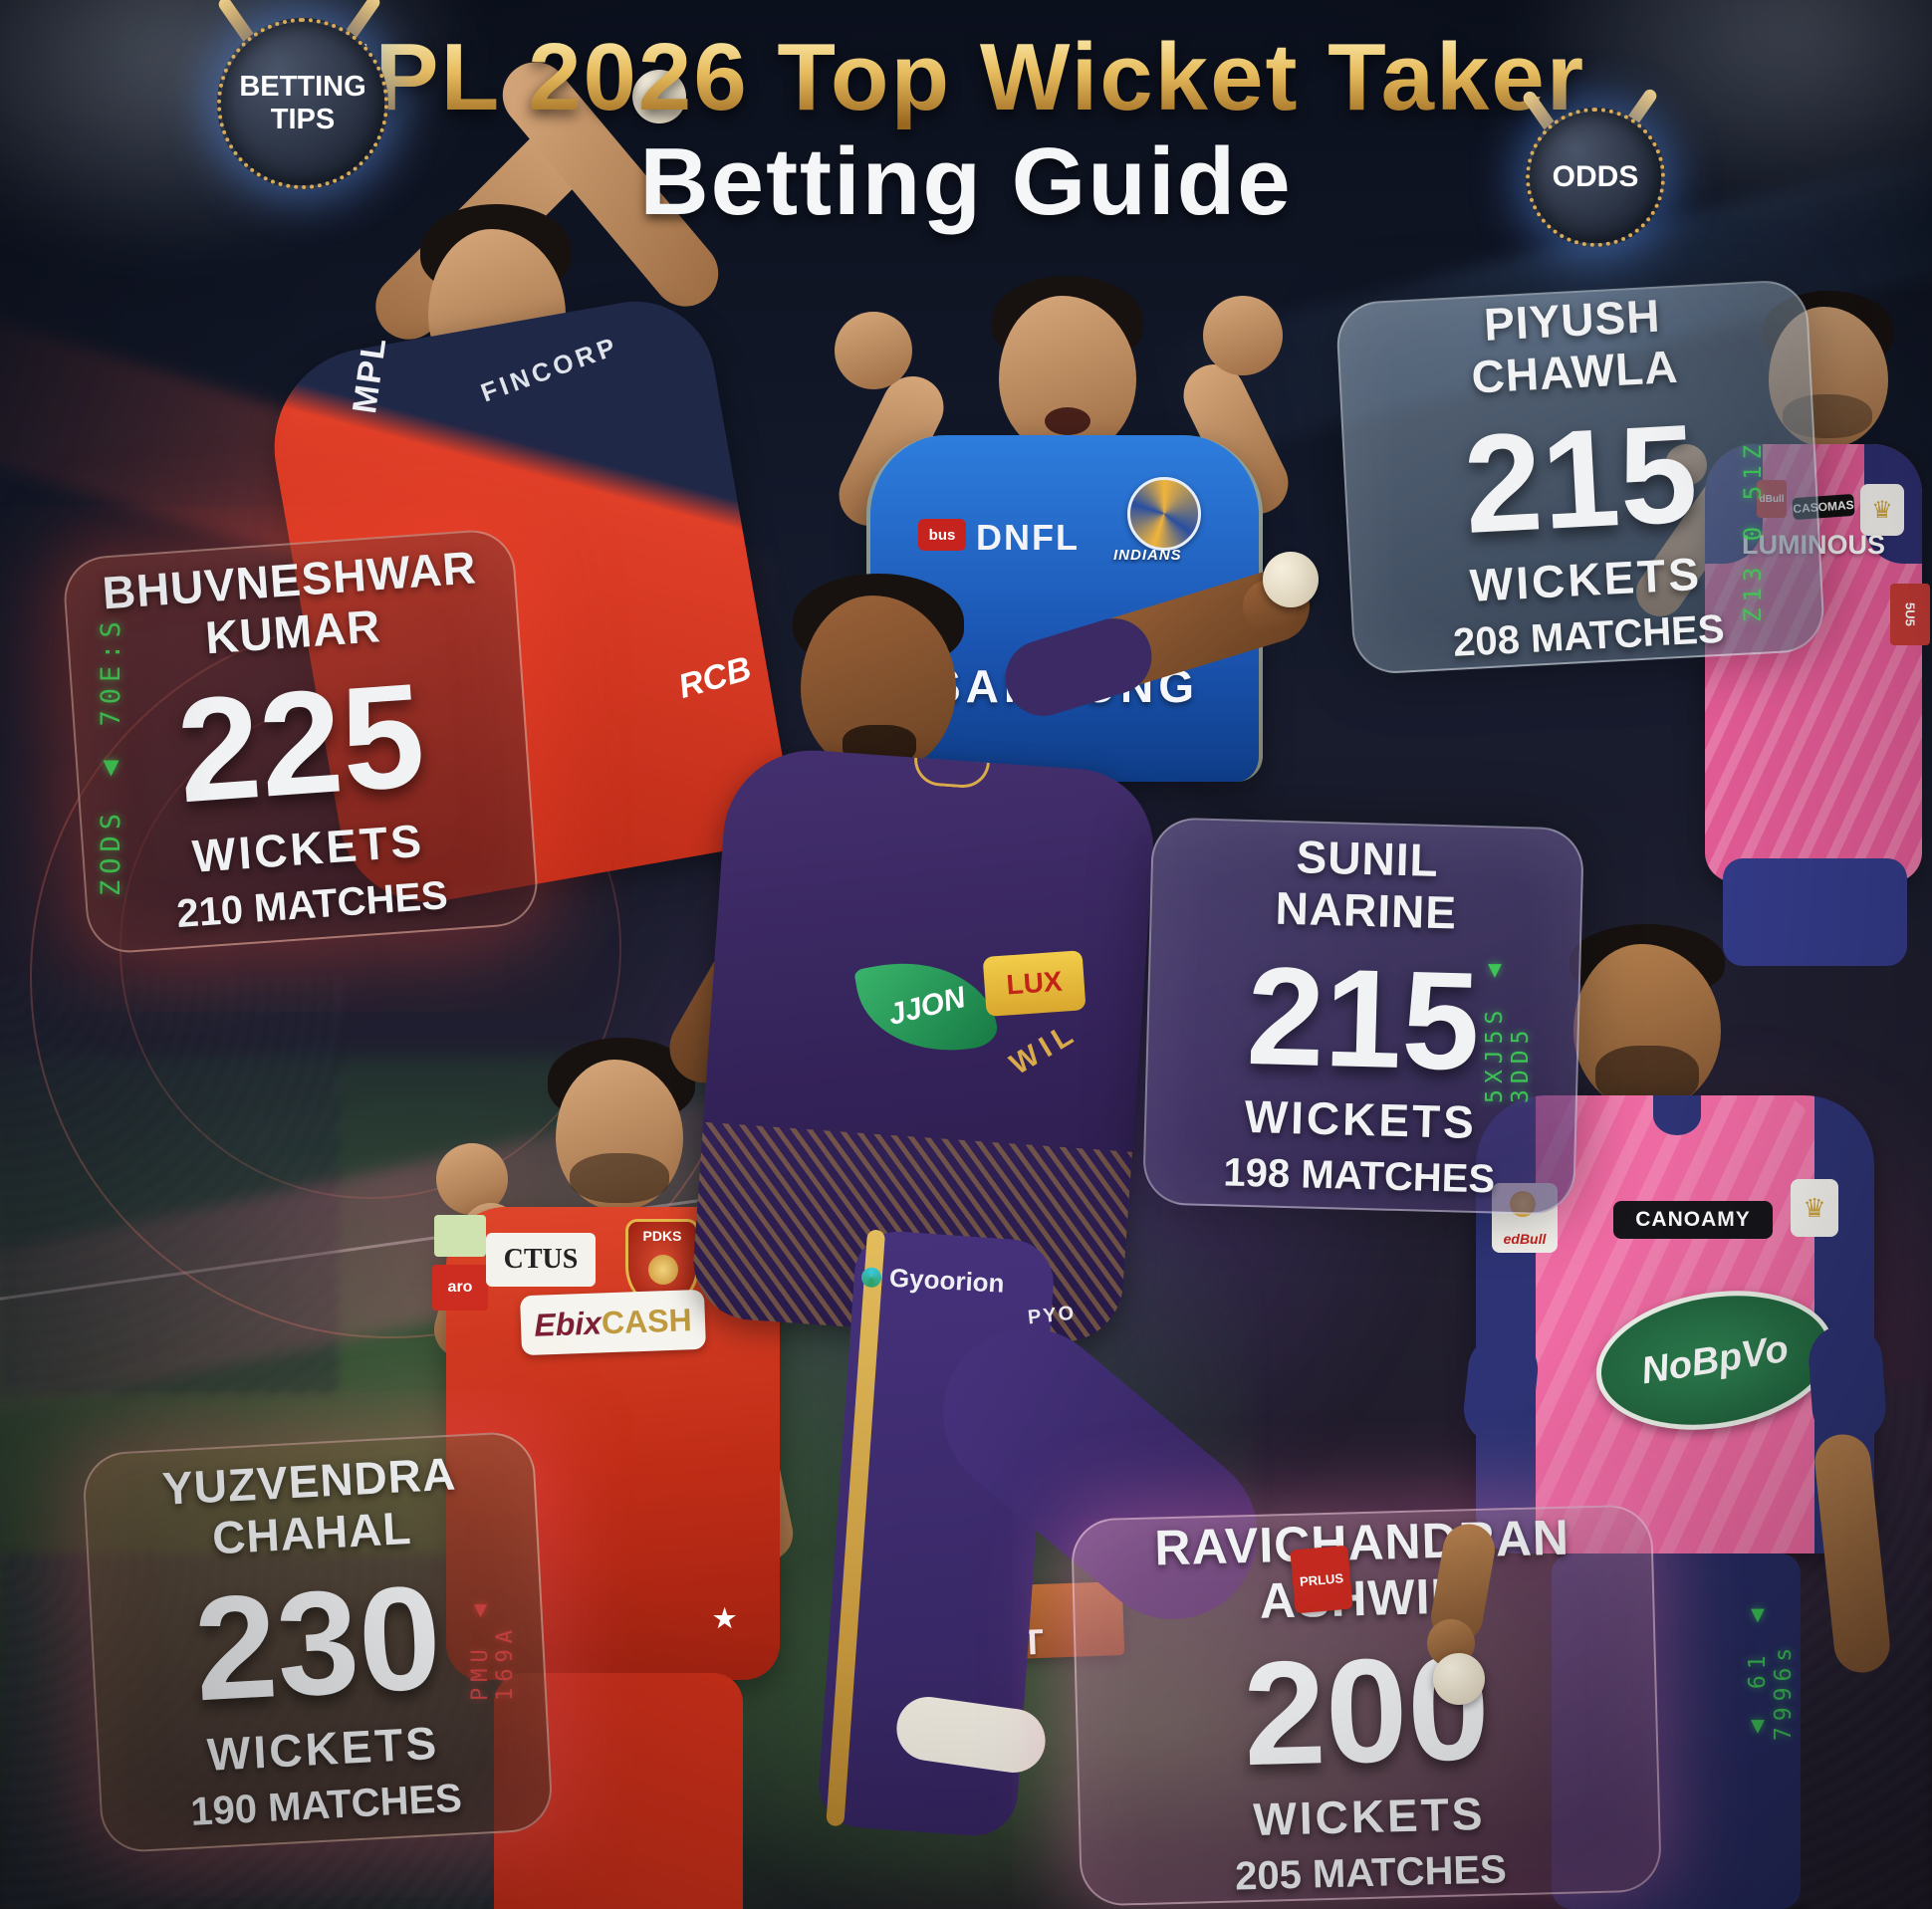 The width and height of the screenshot is (1932, 1909). I want to click on player-name: YUZVENDRA CHAHAL, so click(311, 1507).